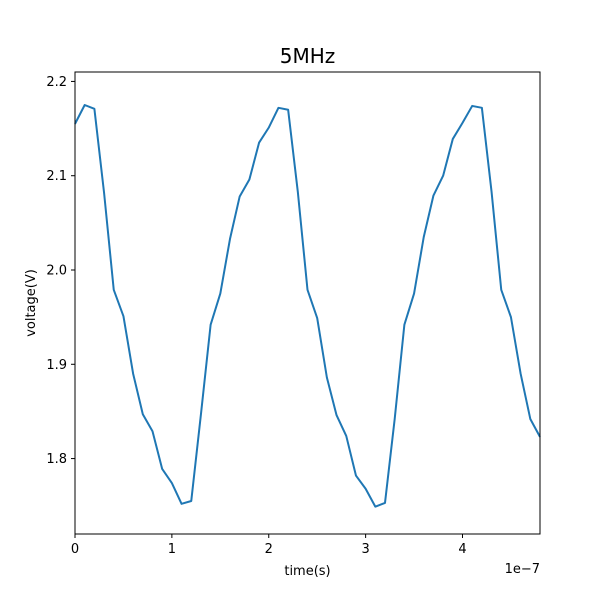 The height and width of the screenshot is (600, 600). What do you see at coordinates (56, 271) in the screenshot?
I see `y-tick-label: 2.0` at bounding box center [56, 271].